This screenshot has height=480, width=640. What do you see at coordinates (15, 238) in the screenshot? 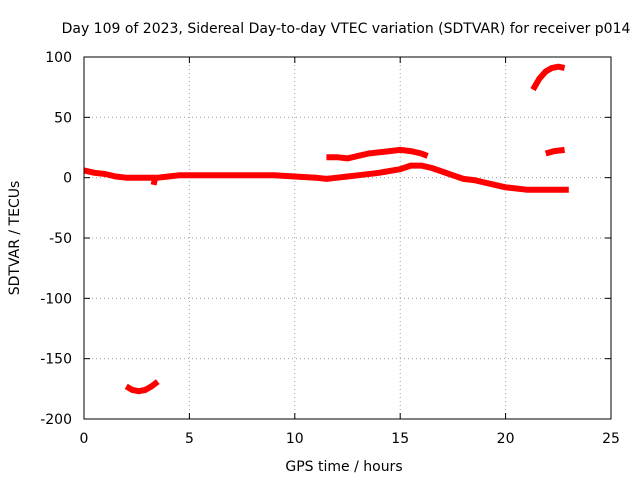
I see `y-axis-label: SDTVAR / TECUs` at bounding box center [15, 238].